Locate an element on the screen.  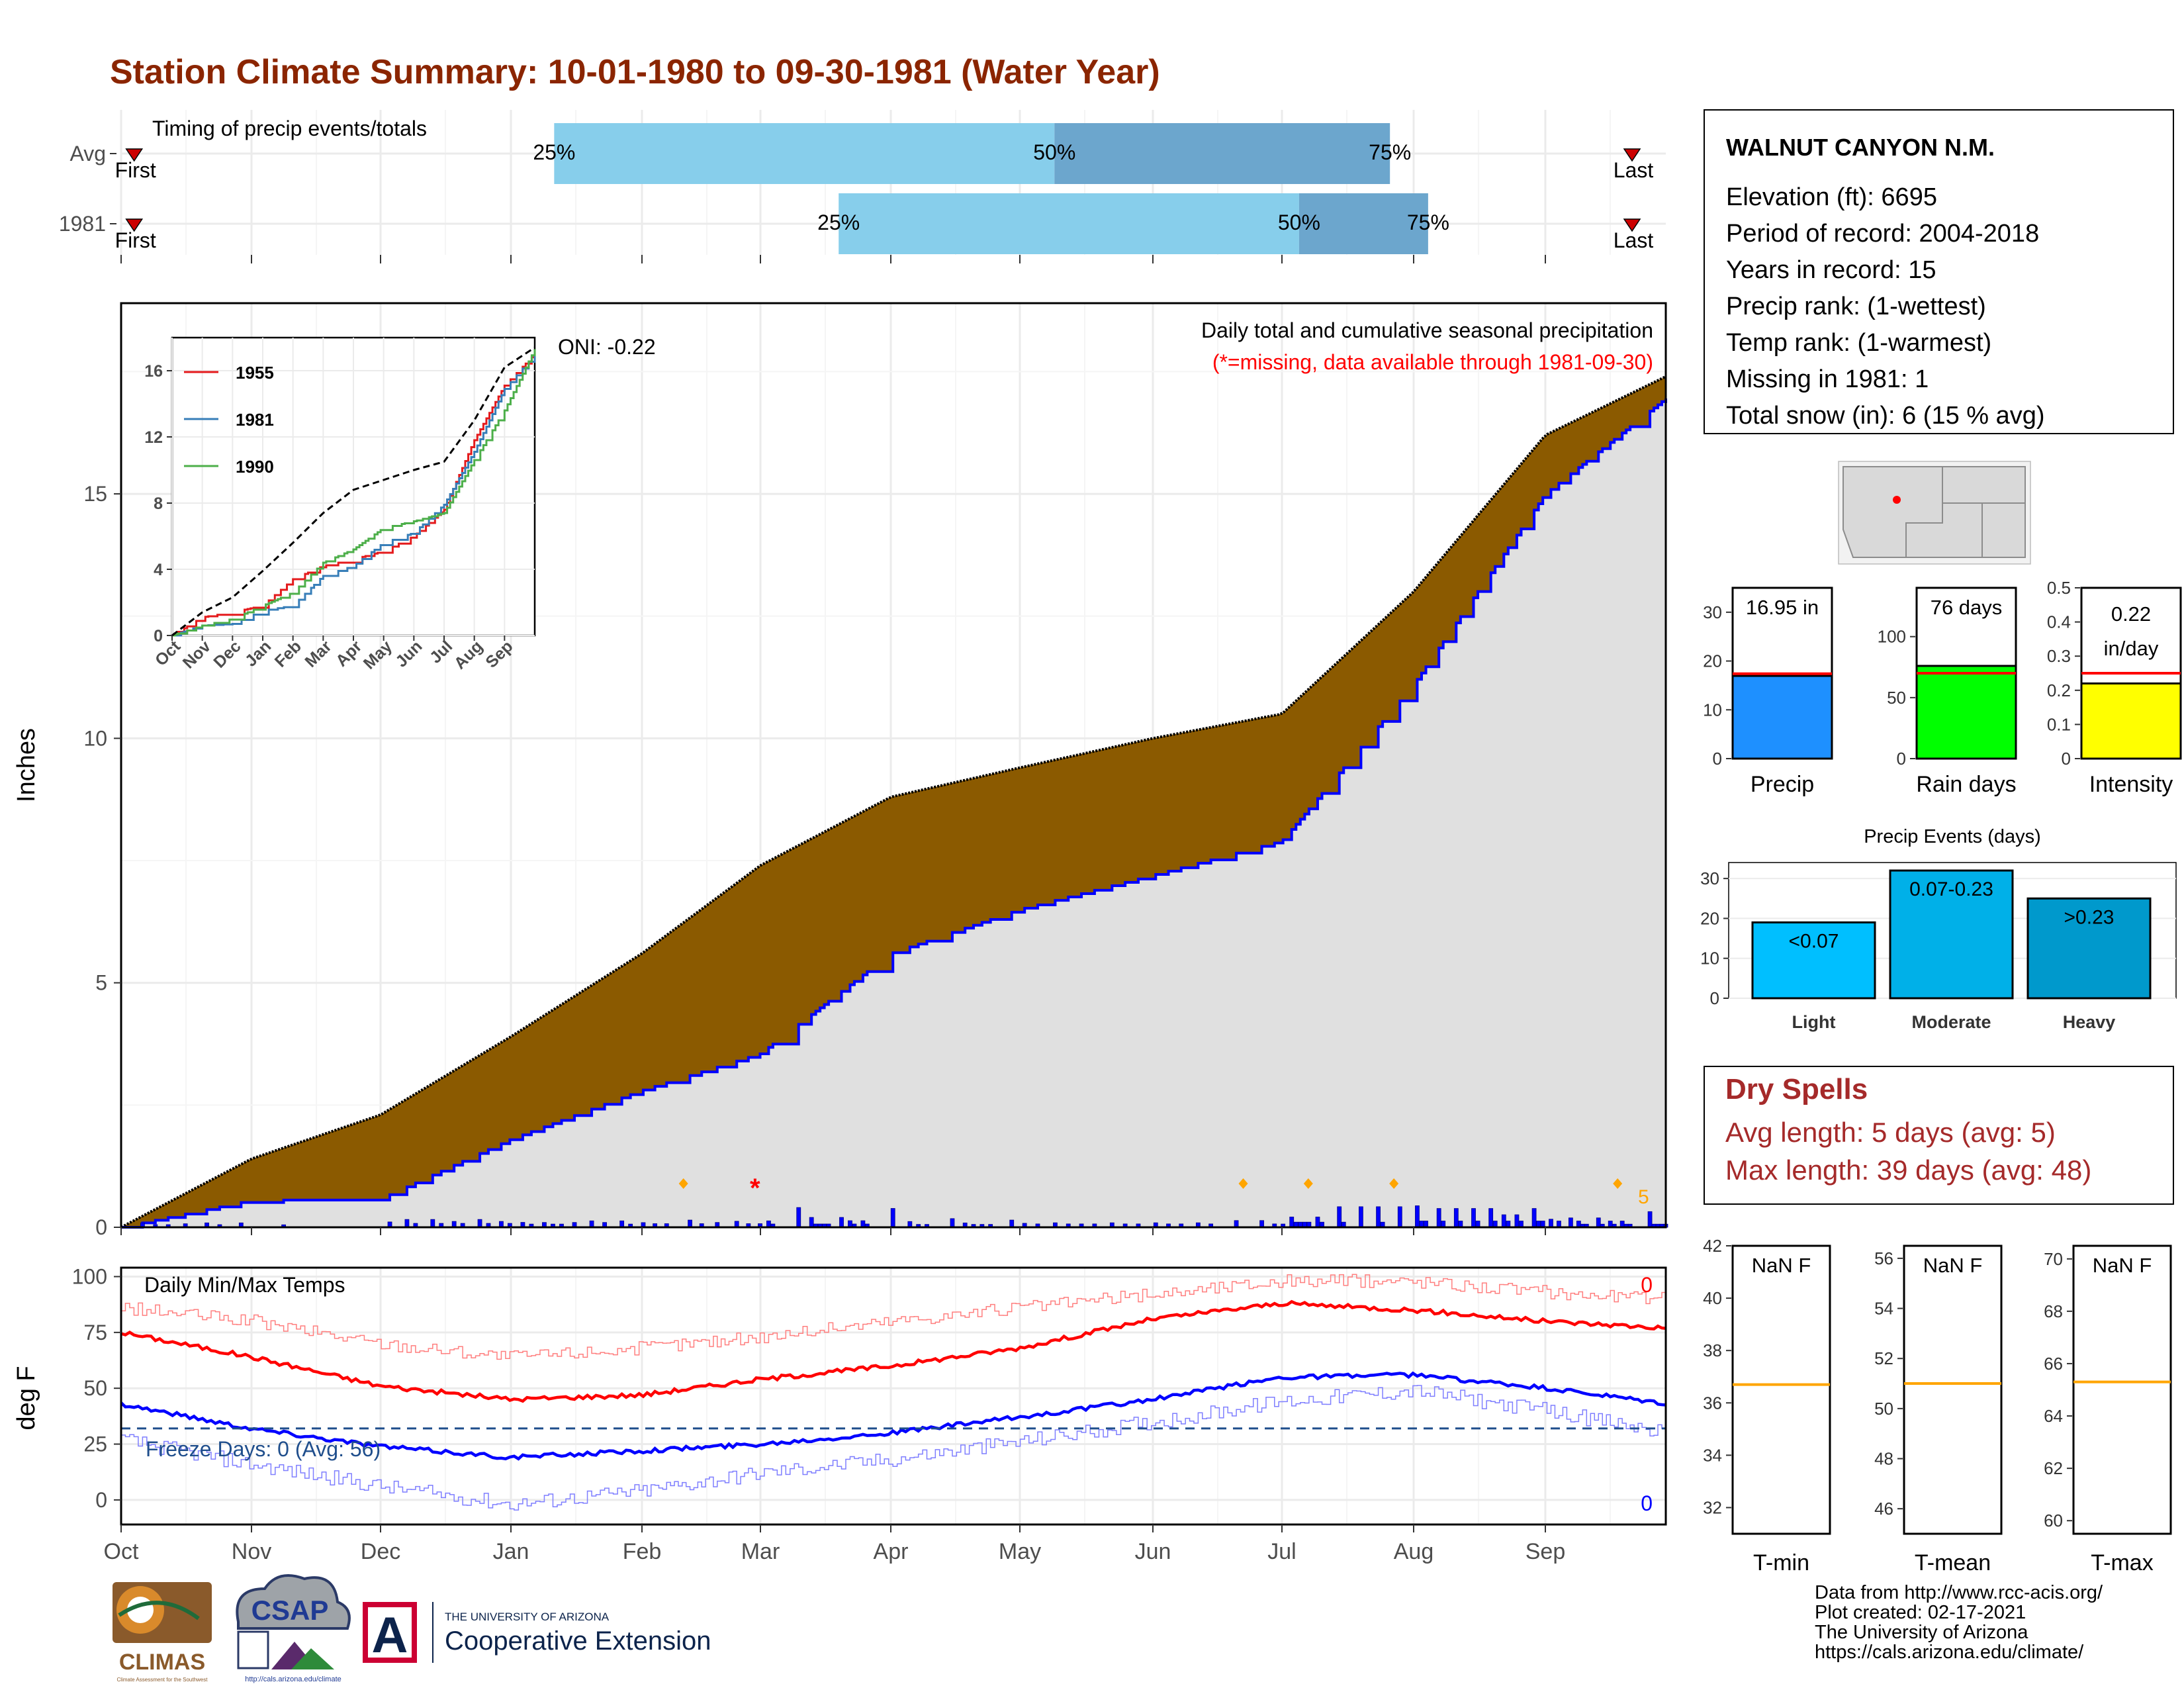
temp-box-y-tick-label: 32 is located at coordinates (1712, 1507).